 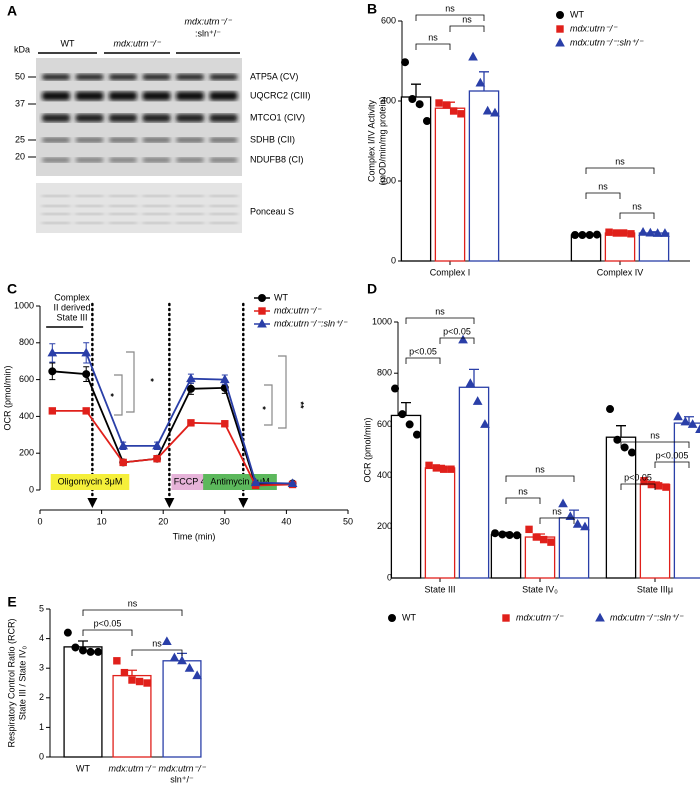 What do you see at coordinates (409, 617) in the screenshot?
I see `legend-label: WT` at bounding box center [409, 617].